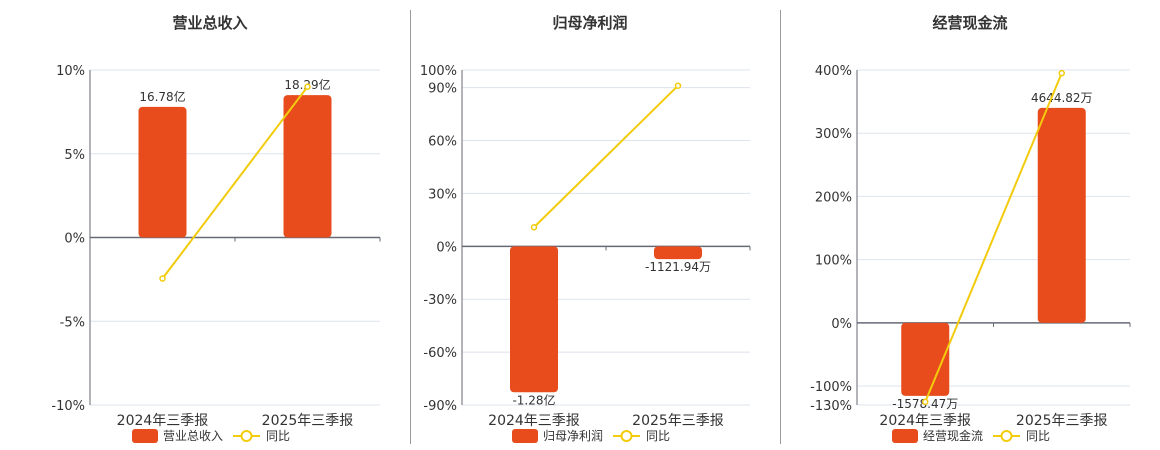 The width and height of the screenshot is (1160, 450). What do you see at coordinates (440, 406) in the screenshot?
I see `y-tick-label: -90%` at bounding box center [440, 406].